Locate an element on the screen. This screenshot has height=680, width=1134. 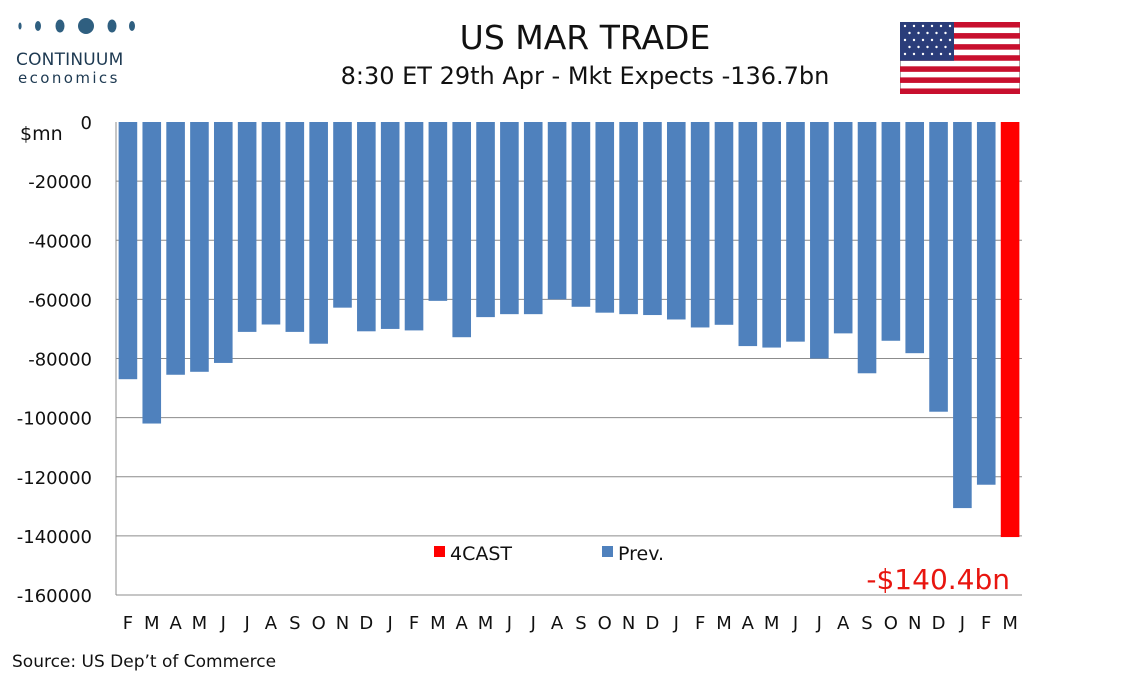
continuum-logo: CONTINUUM economics is located at coordinates (79, 50).